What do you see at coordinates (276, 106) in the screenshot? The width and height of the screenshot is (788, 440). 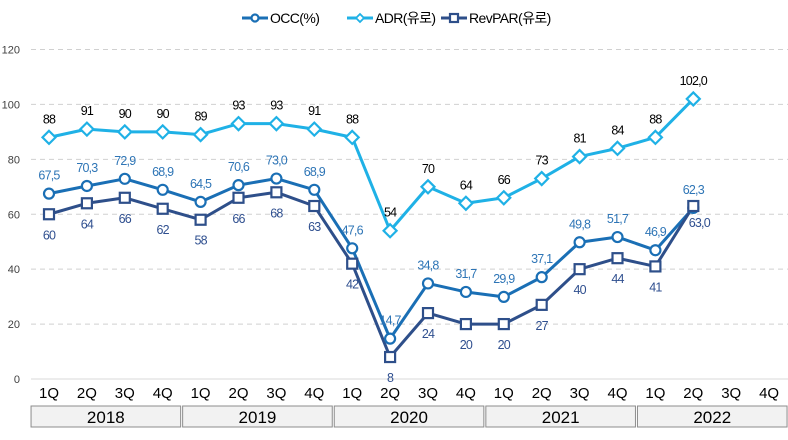 I see `adr-data-label: 93` at bounding box center [276, 106].